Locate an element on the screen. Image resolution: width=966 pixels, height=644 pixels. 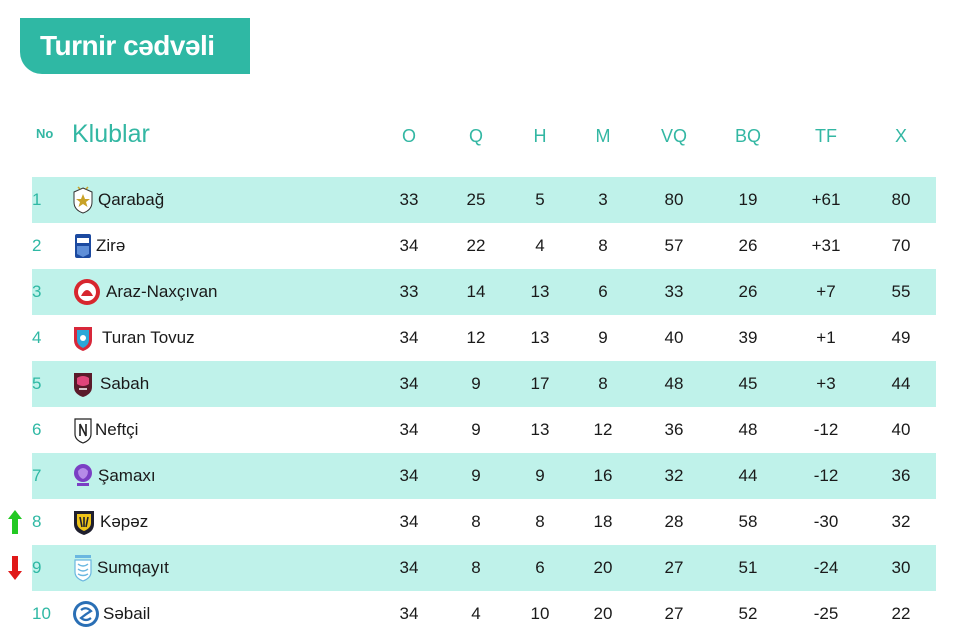
zire-logo is located at coordinates (83, 246).